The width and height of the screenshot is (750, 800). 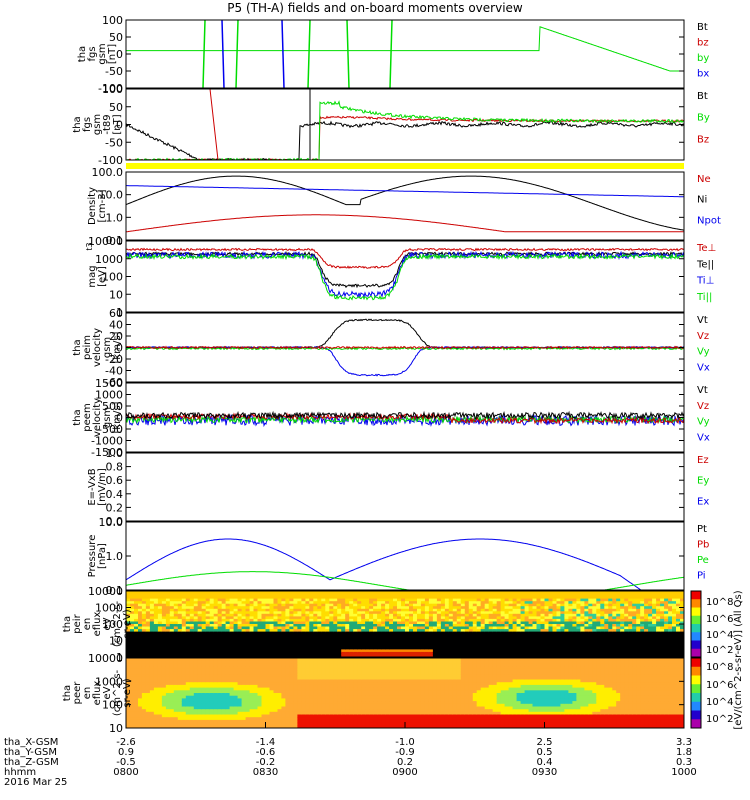 I want to click on ylabel-peem: peem, so click(x=87, y=417).